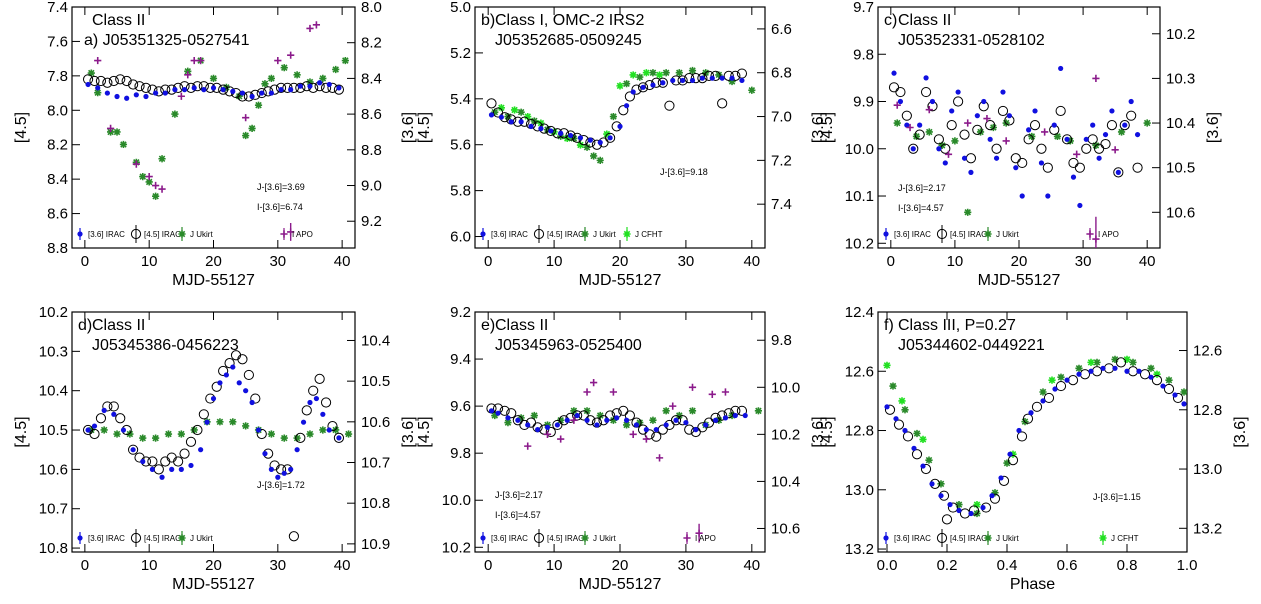 This screenshot has height=604, width=1261. Describe the element at coordinates (889, 325) in the screenshot. I see `panel-letter: f)` at that location.